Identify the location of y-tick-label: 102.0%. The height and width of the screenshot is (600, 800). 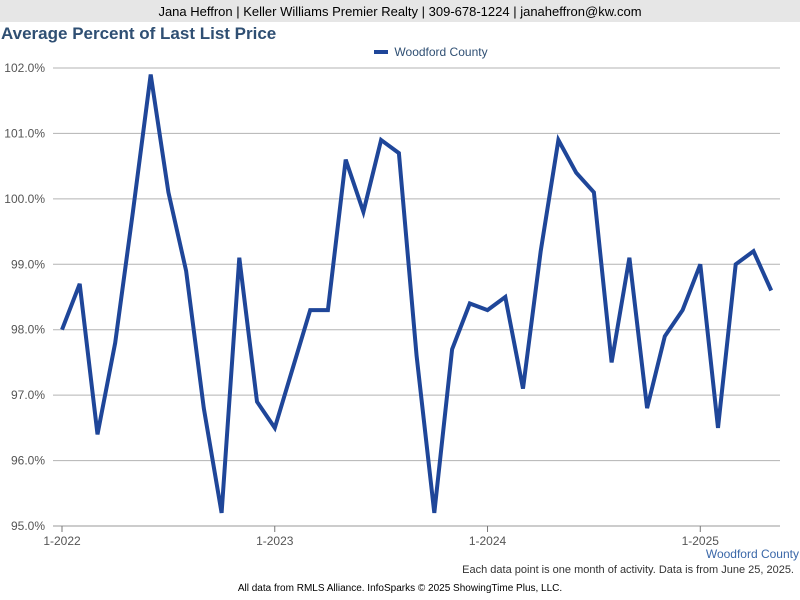
(24, 68).